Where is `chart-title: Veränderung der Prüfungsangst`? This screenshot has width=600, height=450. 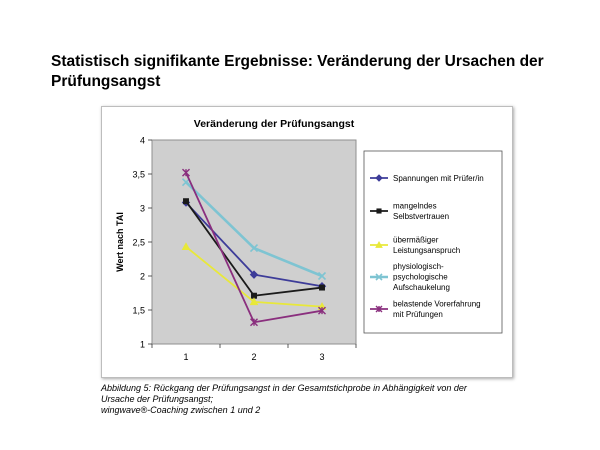 chart-title: Veränderung der Prüfungsangst is located at coordinates (274, 124).